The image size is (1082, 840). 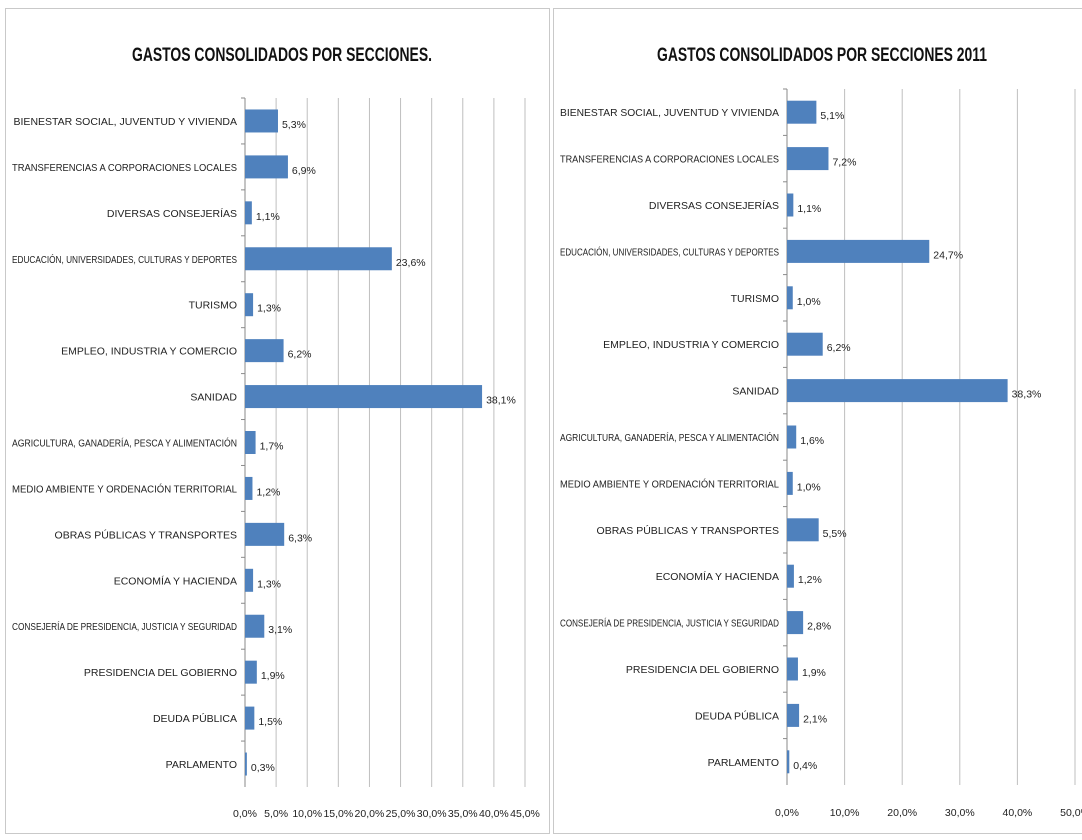 I want to click on chart-1-category-label: ECONOMÍA Y HACIENDA, so click(x=175, y=580).